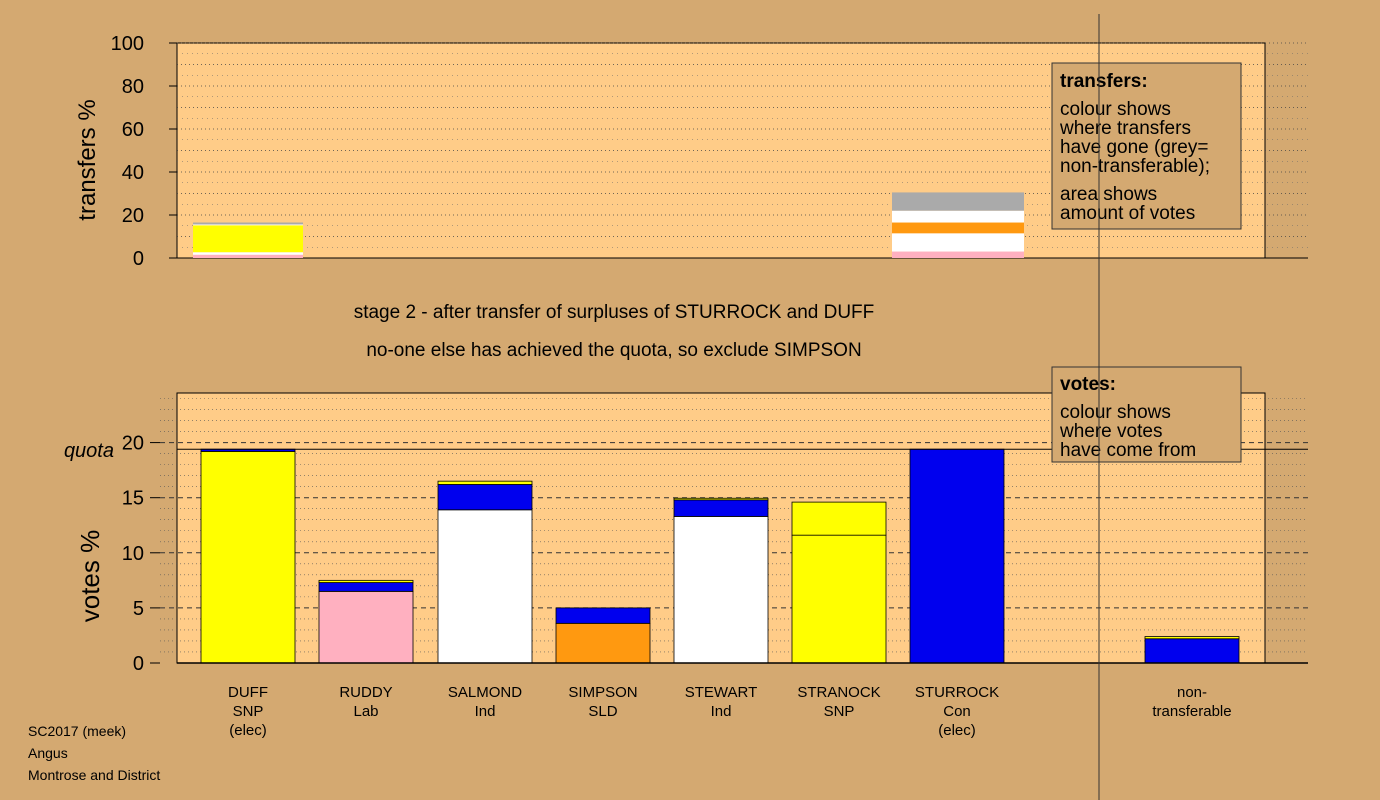 The height and width of the screenshot is (800, 1380). I want to click on votes-legend-line: colour shows, so click(1115, 412).